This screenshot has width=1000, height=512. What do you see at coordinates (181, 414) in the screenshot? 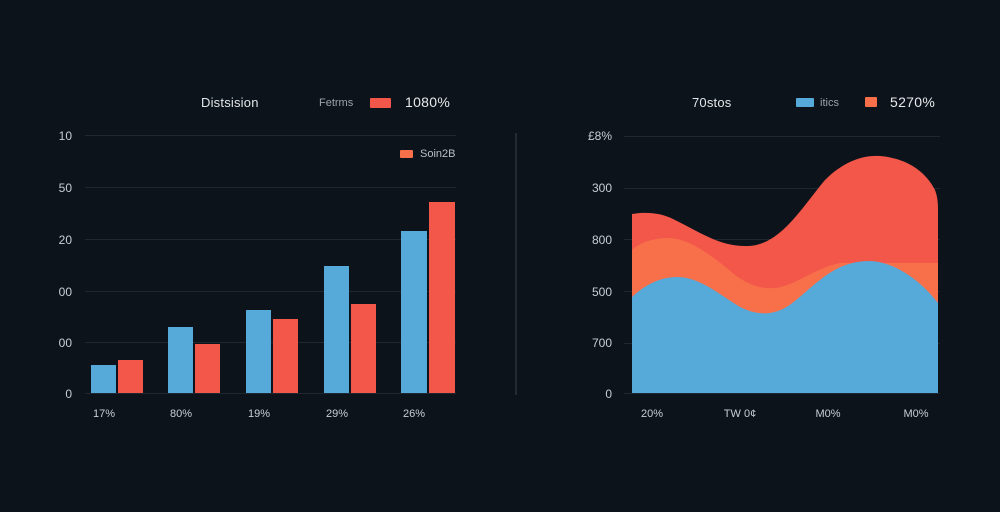
I see `left-xtick: 80%` at bounding box center [181, 414].